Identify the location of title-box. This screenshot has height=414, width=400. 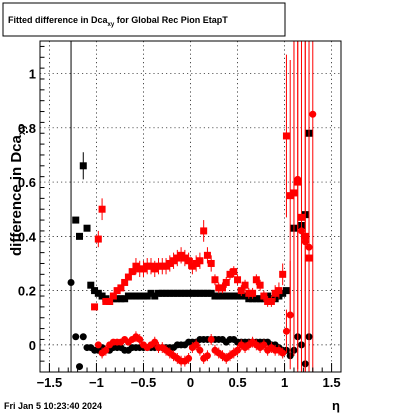
(144, 19).